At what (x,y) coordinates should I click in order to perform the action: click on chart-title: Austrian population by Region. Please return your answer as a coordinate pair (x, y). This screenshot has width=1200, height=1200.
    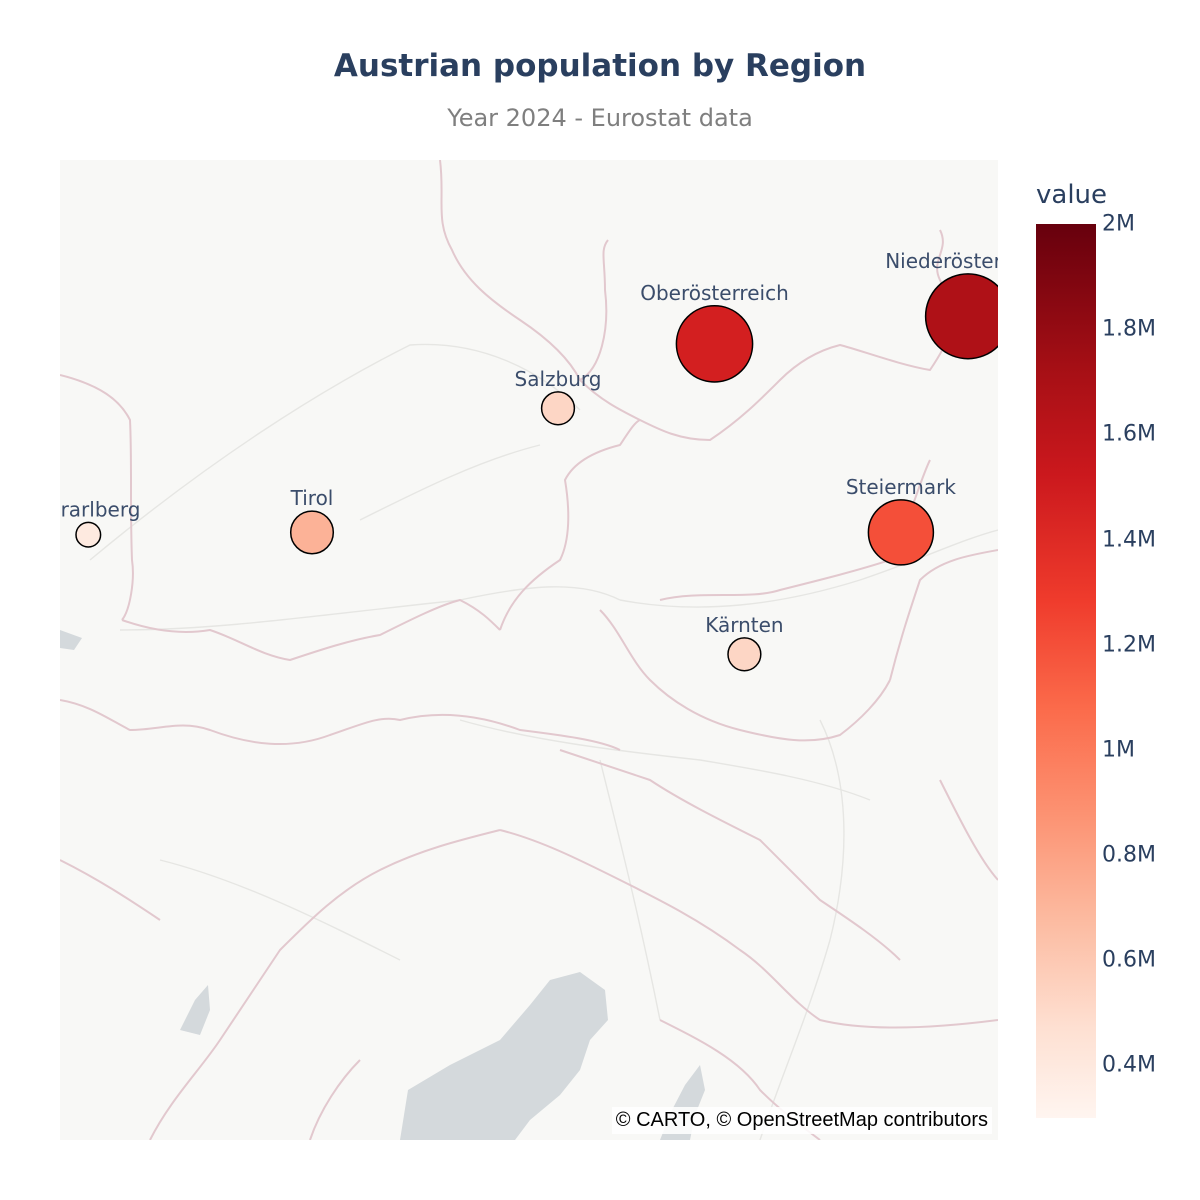
    Looking at the image, I should click on (600, 66).